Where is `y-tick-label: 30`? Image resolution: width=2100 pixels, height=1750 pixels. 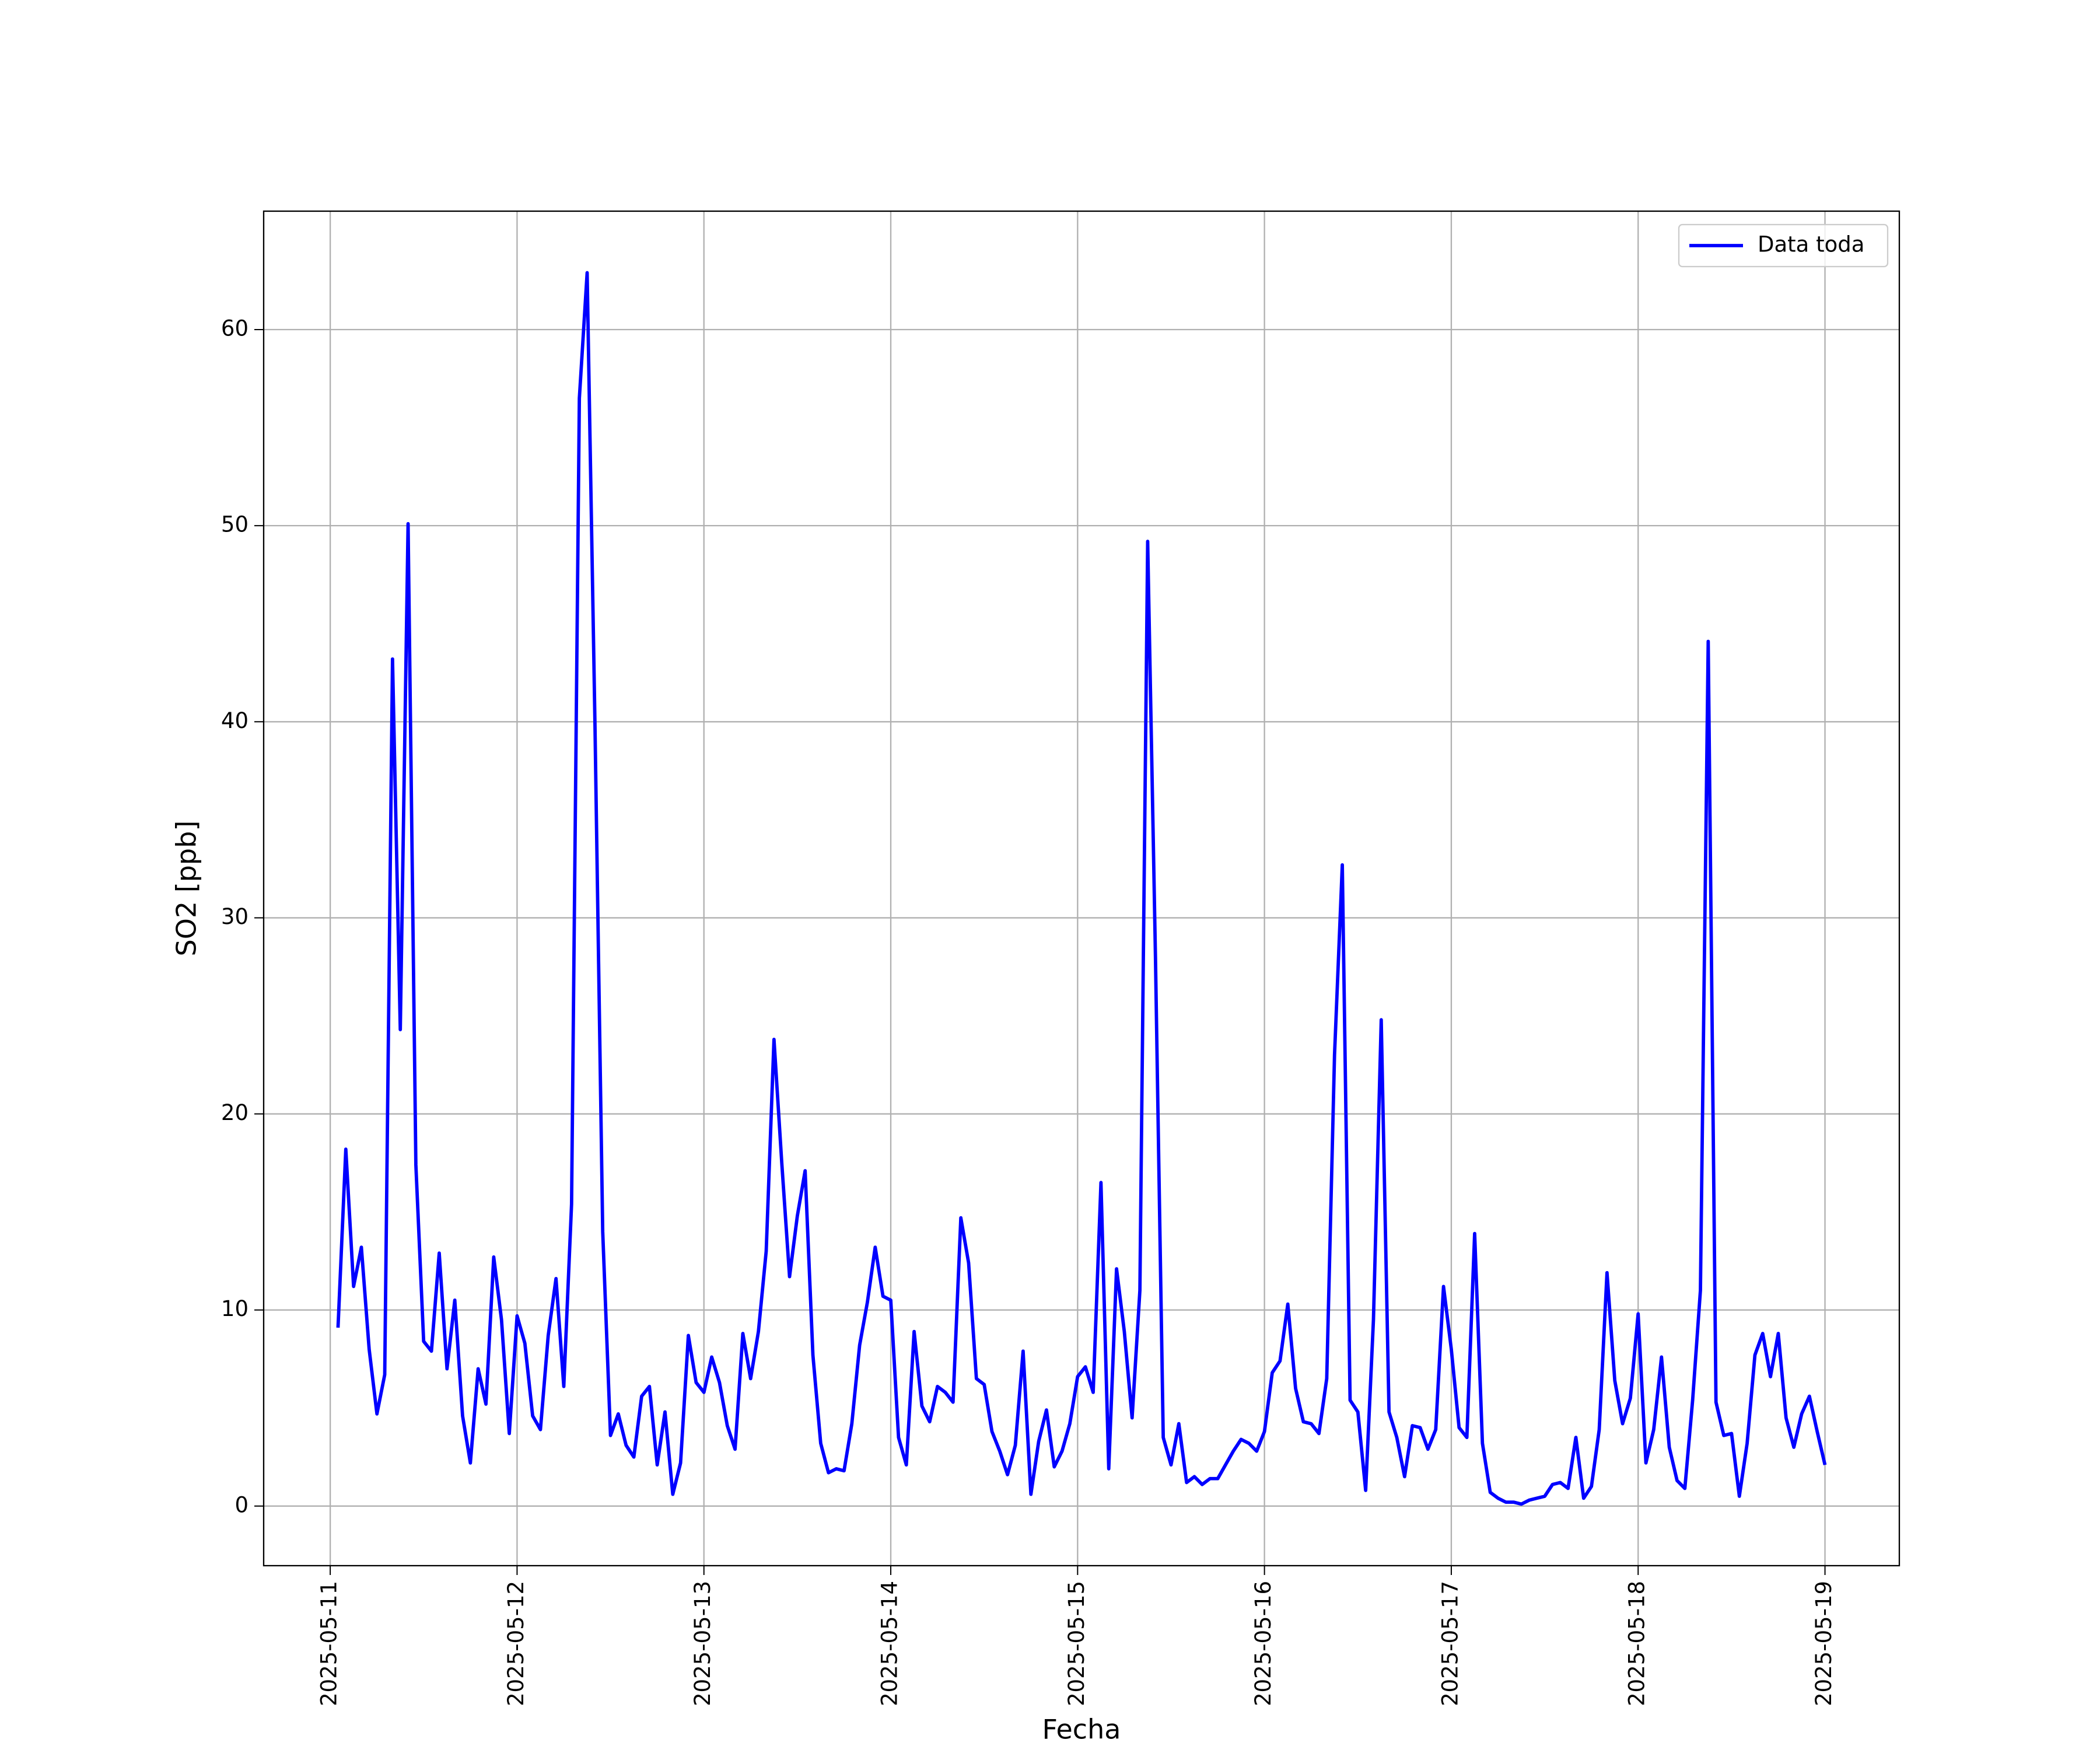 y-tick-label: 30 is located at coordinates (235, 916).